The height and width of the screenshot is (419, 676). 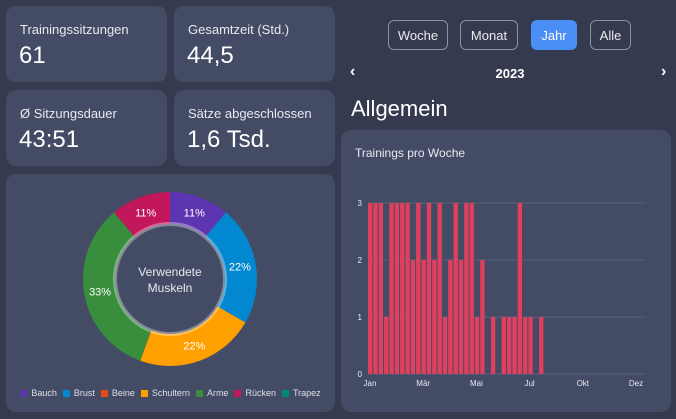 What do you see at coordinates (418, 35) in the screenshot?
I see `period-week-button: Woche` at bounding box center [418, 35].